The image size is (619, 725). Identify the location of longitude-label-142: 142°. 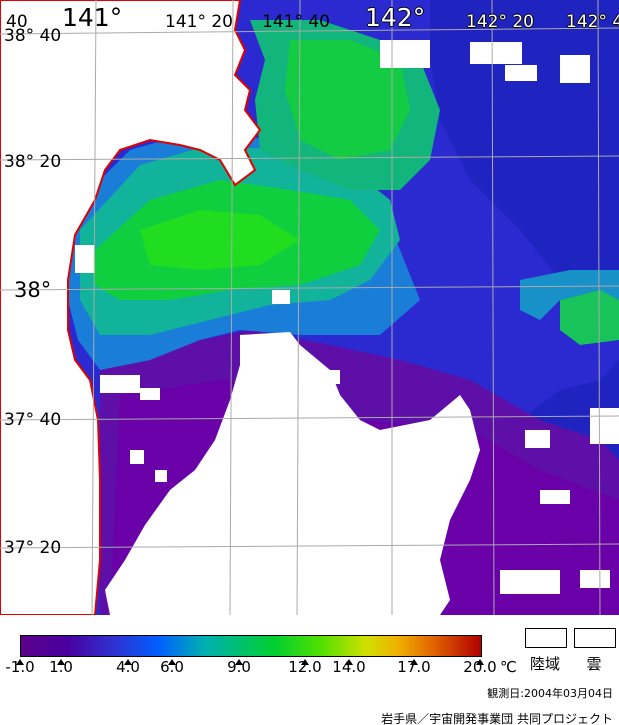
(395, 17).